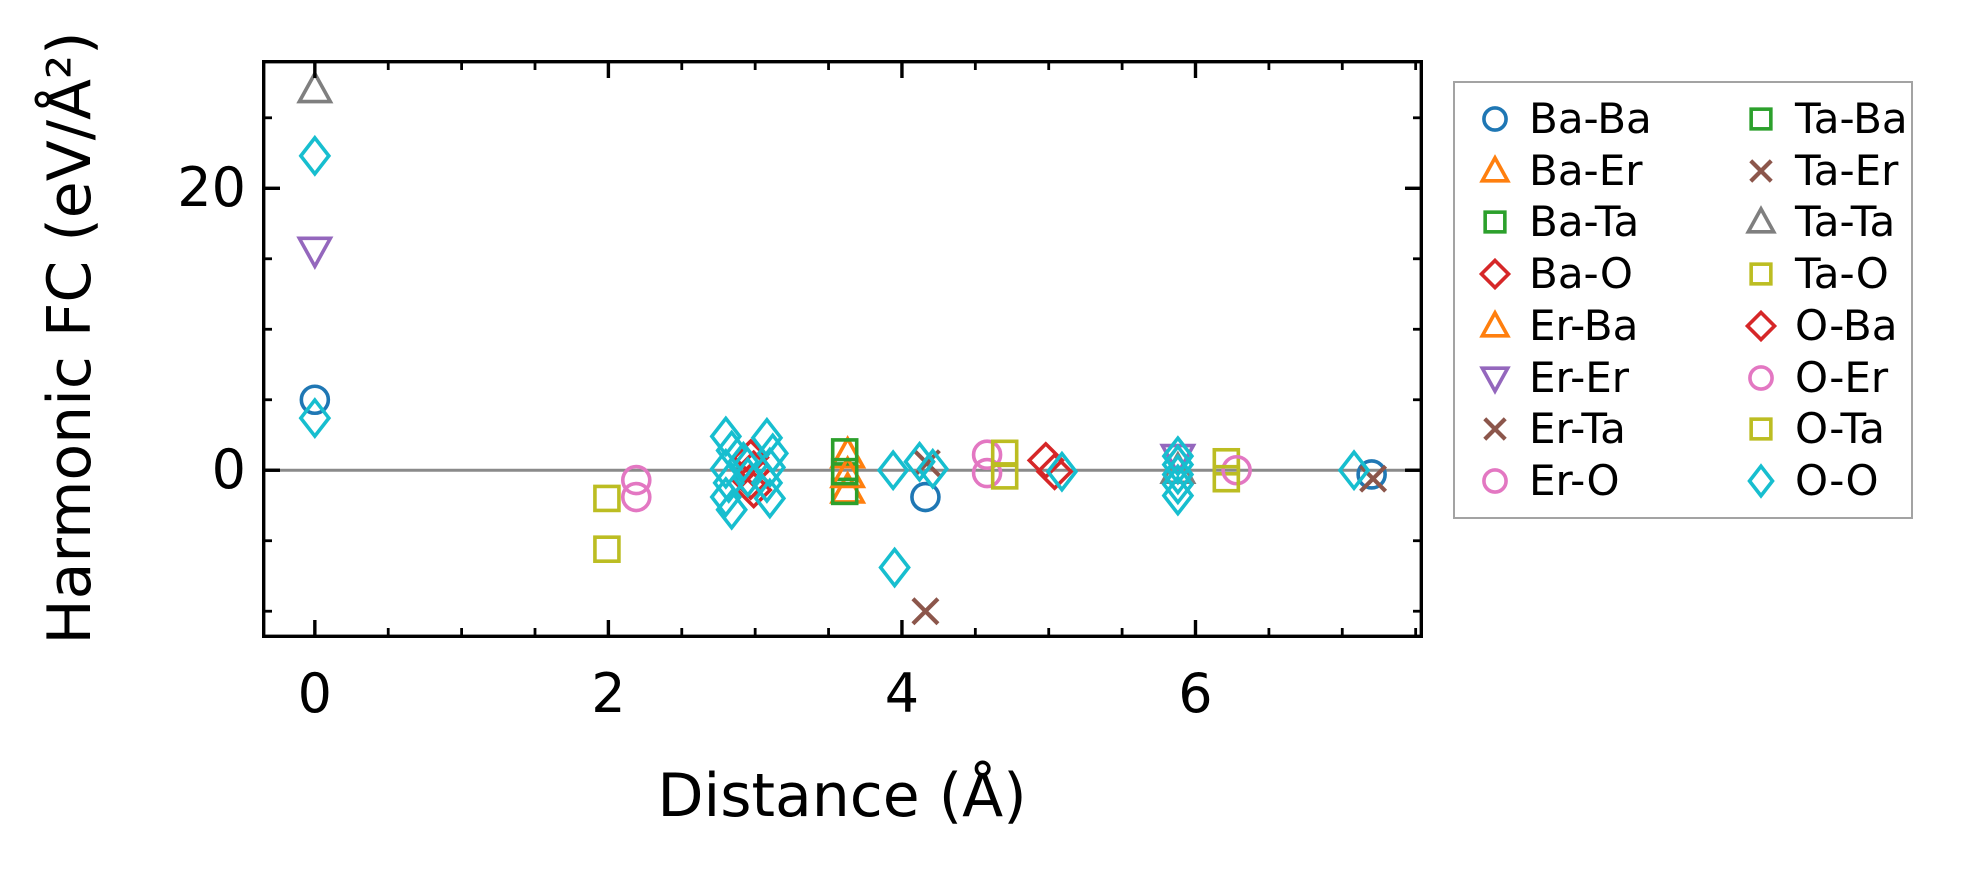  I want to click on er-ba-marker-icon, so click(1495, 323).